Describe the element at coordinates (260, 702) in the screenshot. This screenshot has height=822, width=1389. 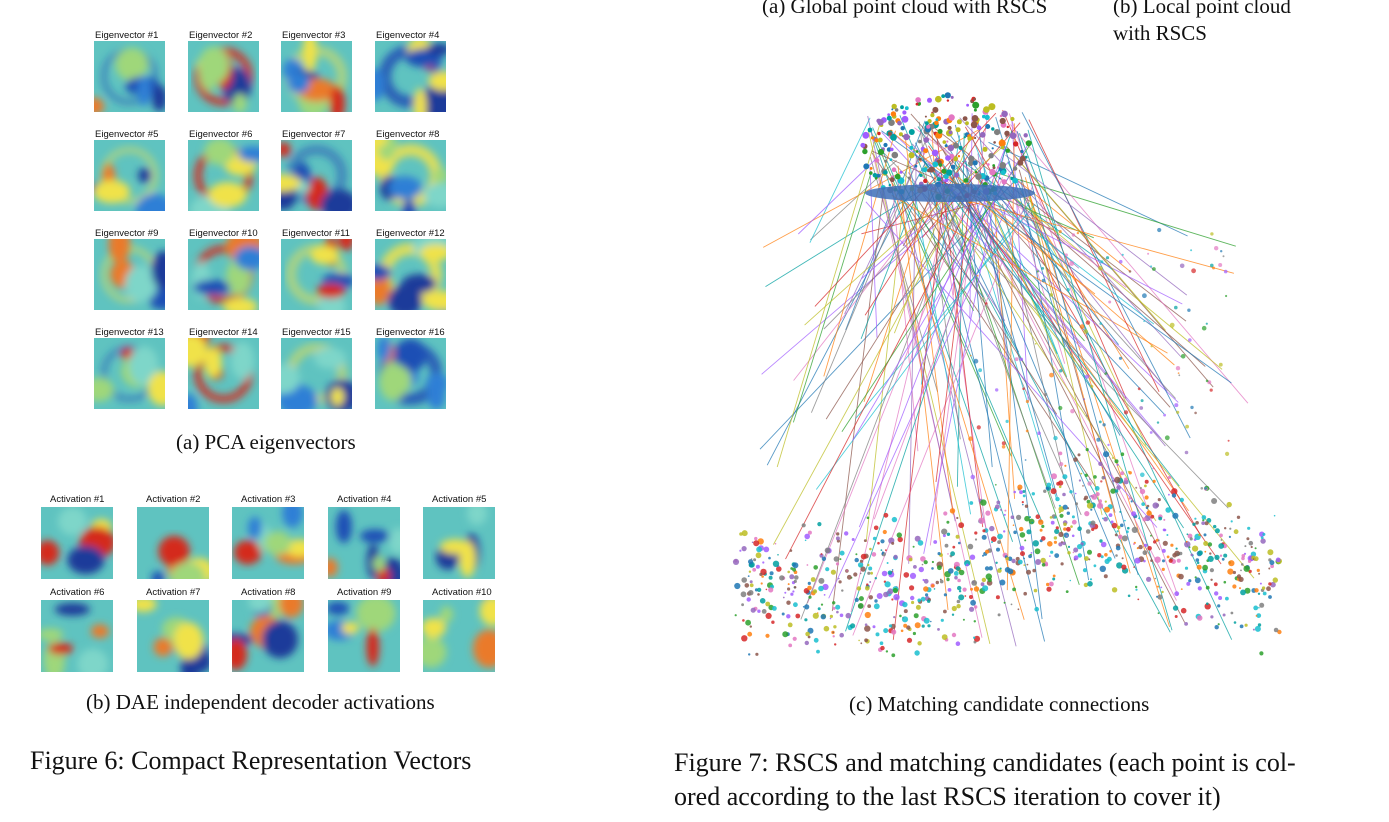
I see `dae-caption: (b) DAE independent decoder activations` at that location.